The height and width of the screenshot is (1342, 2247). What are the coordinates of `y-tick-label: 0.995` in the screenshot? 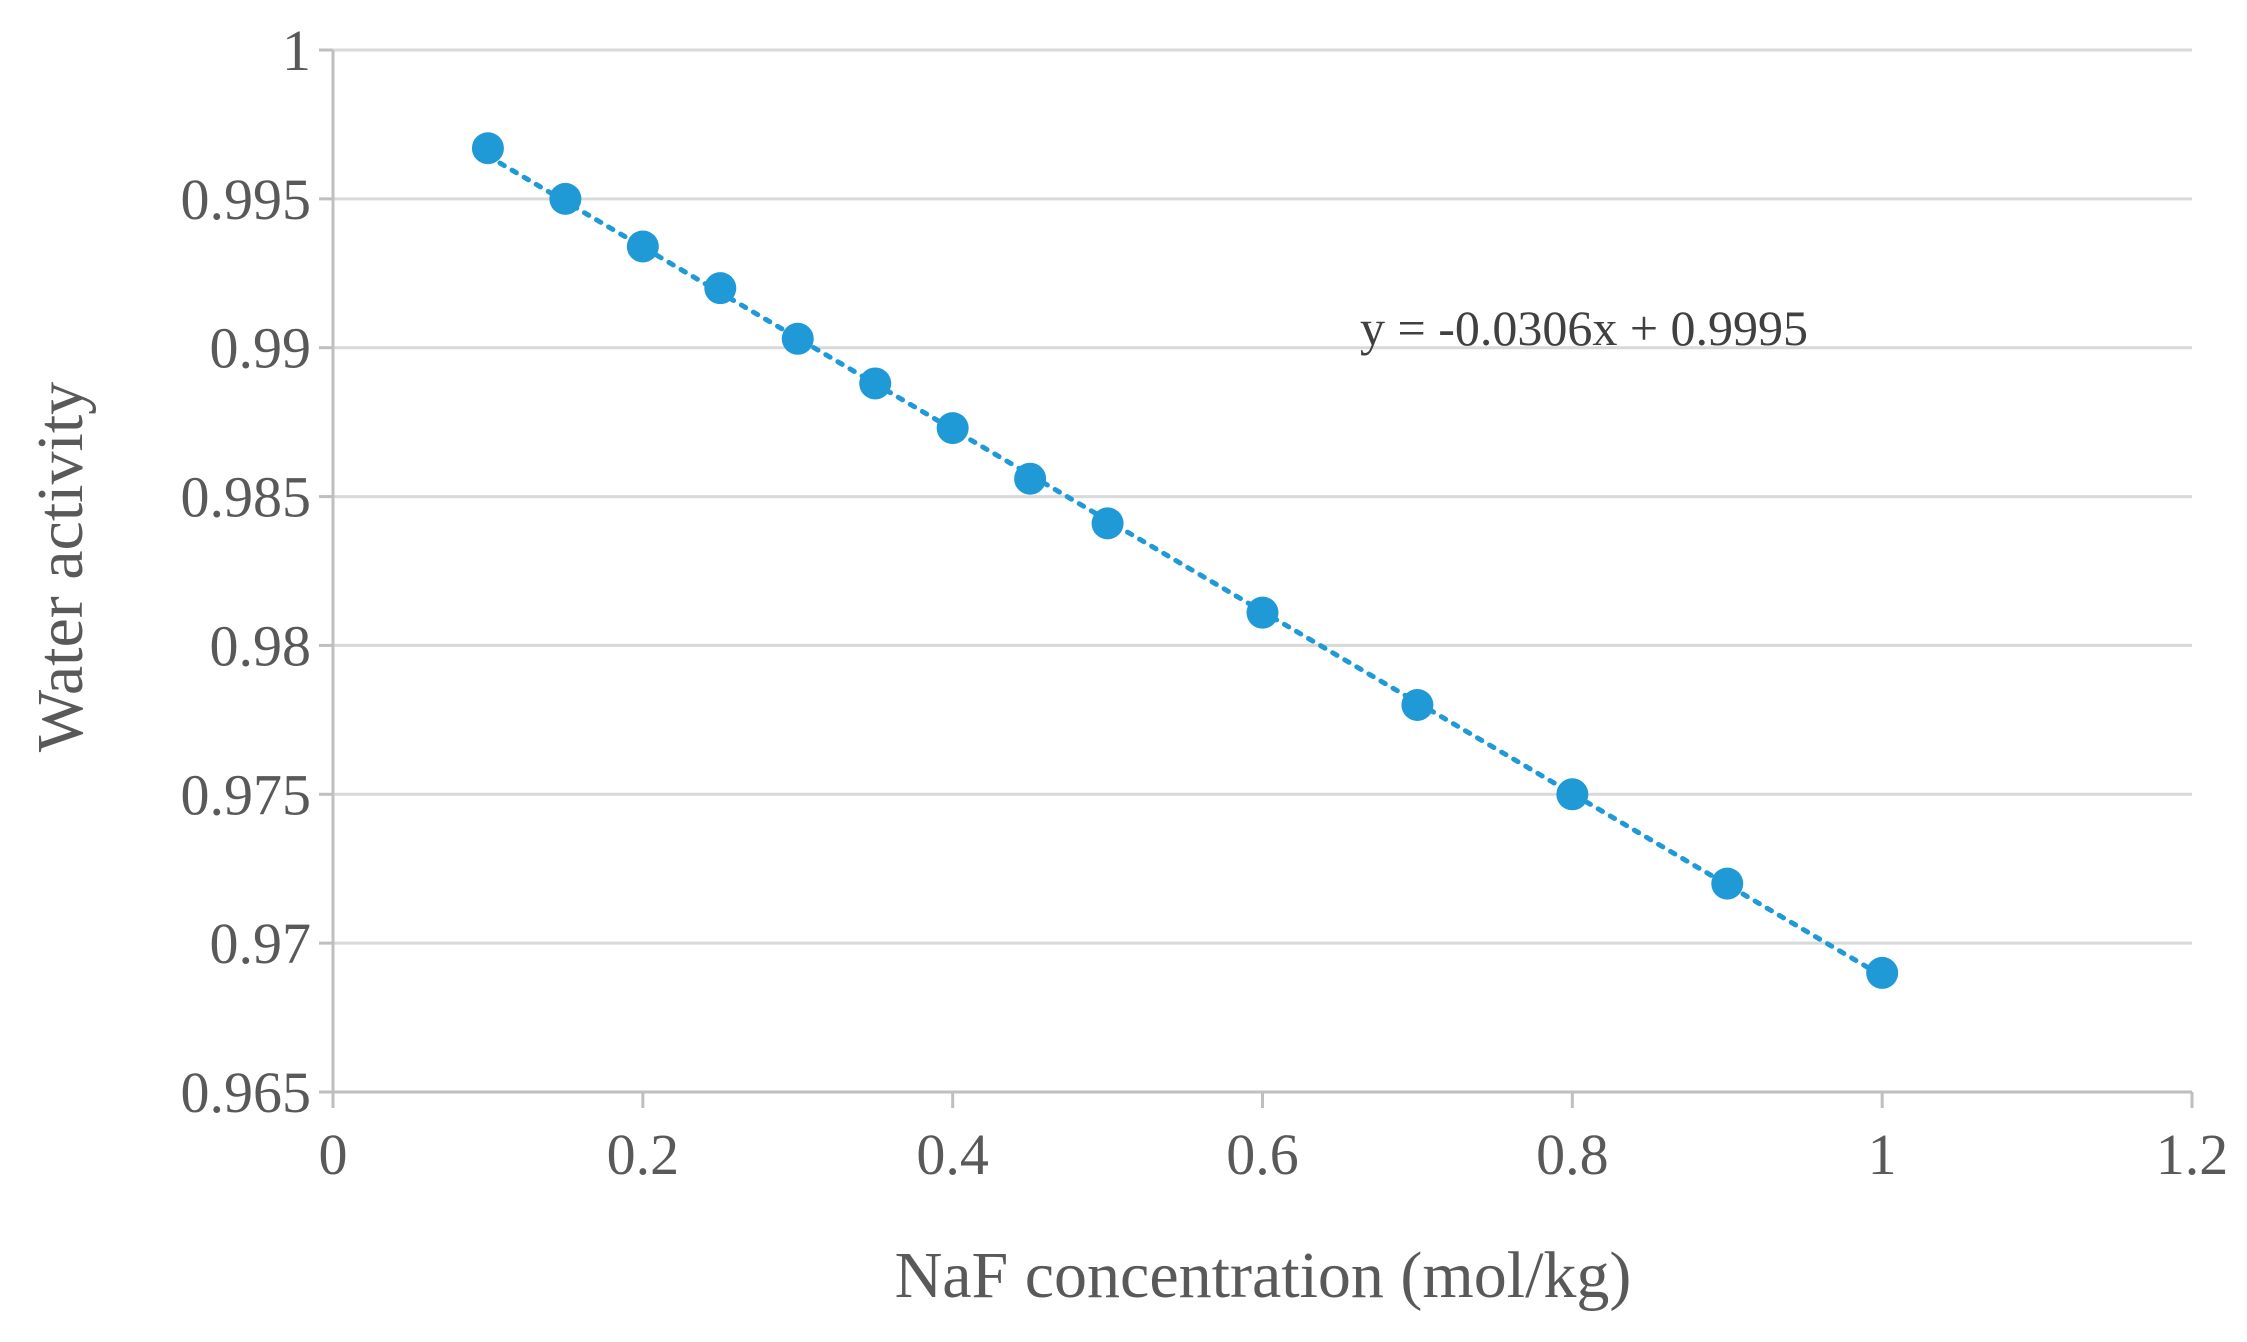 It's located at (246, 199).